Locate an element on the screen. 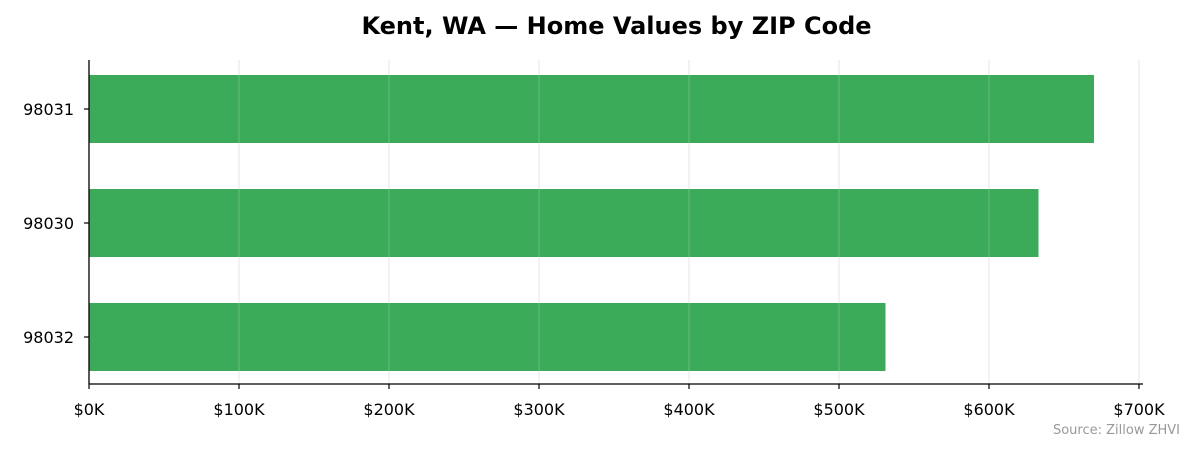  x-tick-label: $600K is located at coordinates (989, 409).